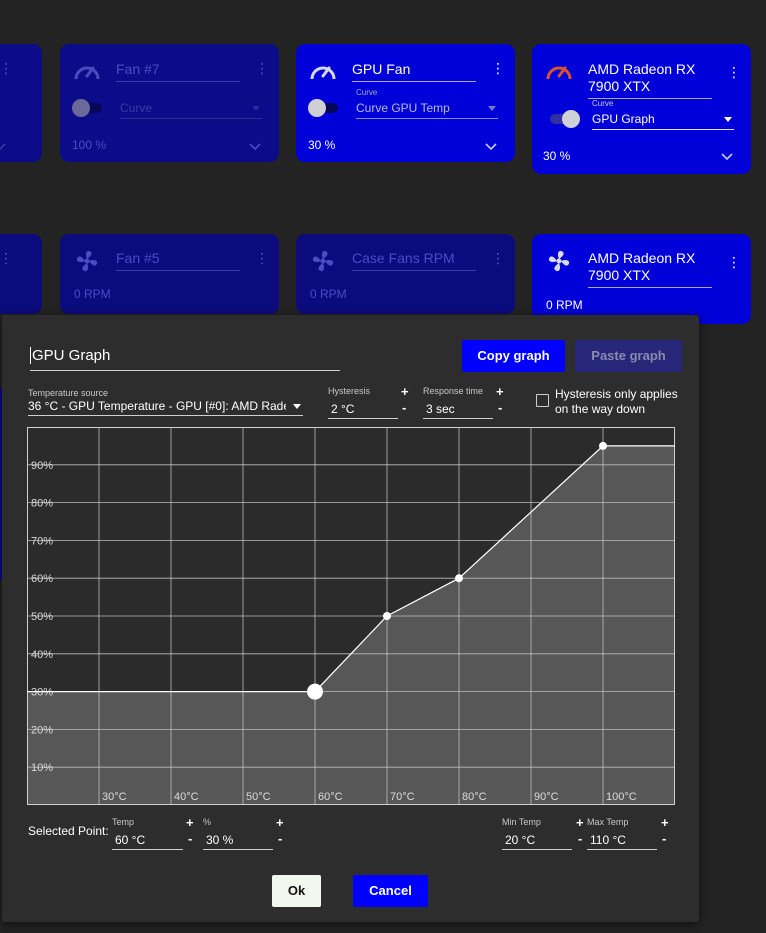 This screenshot has height=933, width=766. What do you see at coordinates (42, 617) in the screenshot?
I see `y-tick-label: 50%` at bounding box center [42, 617].